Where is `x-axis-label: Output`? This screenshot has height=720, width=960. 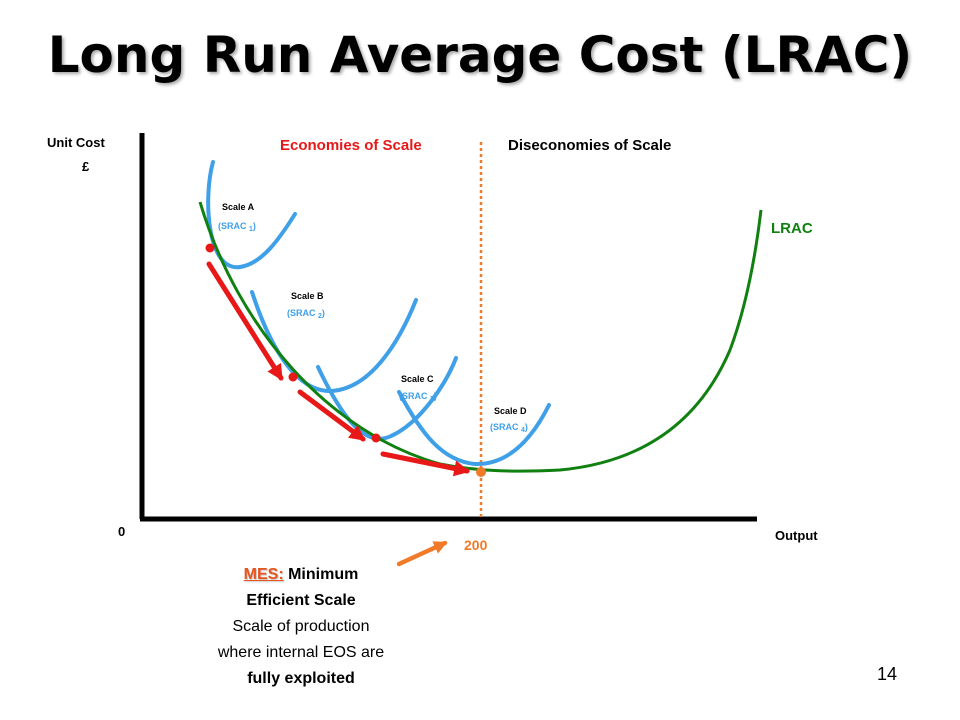
x-axis-label: Output is located at coordinates (796, 535).